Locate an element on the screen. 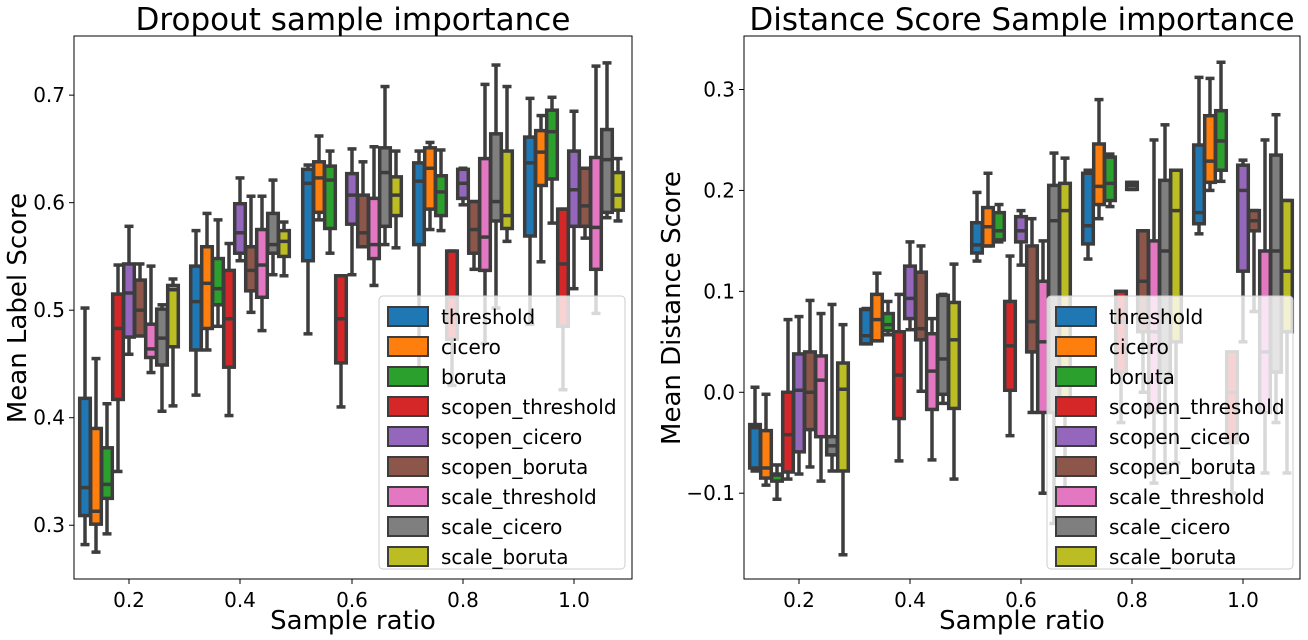 This screenshot has height=640, width=1308. box-boruta-0.6 is located at coordinates (999, 223).